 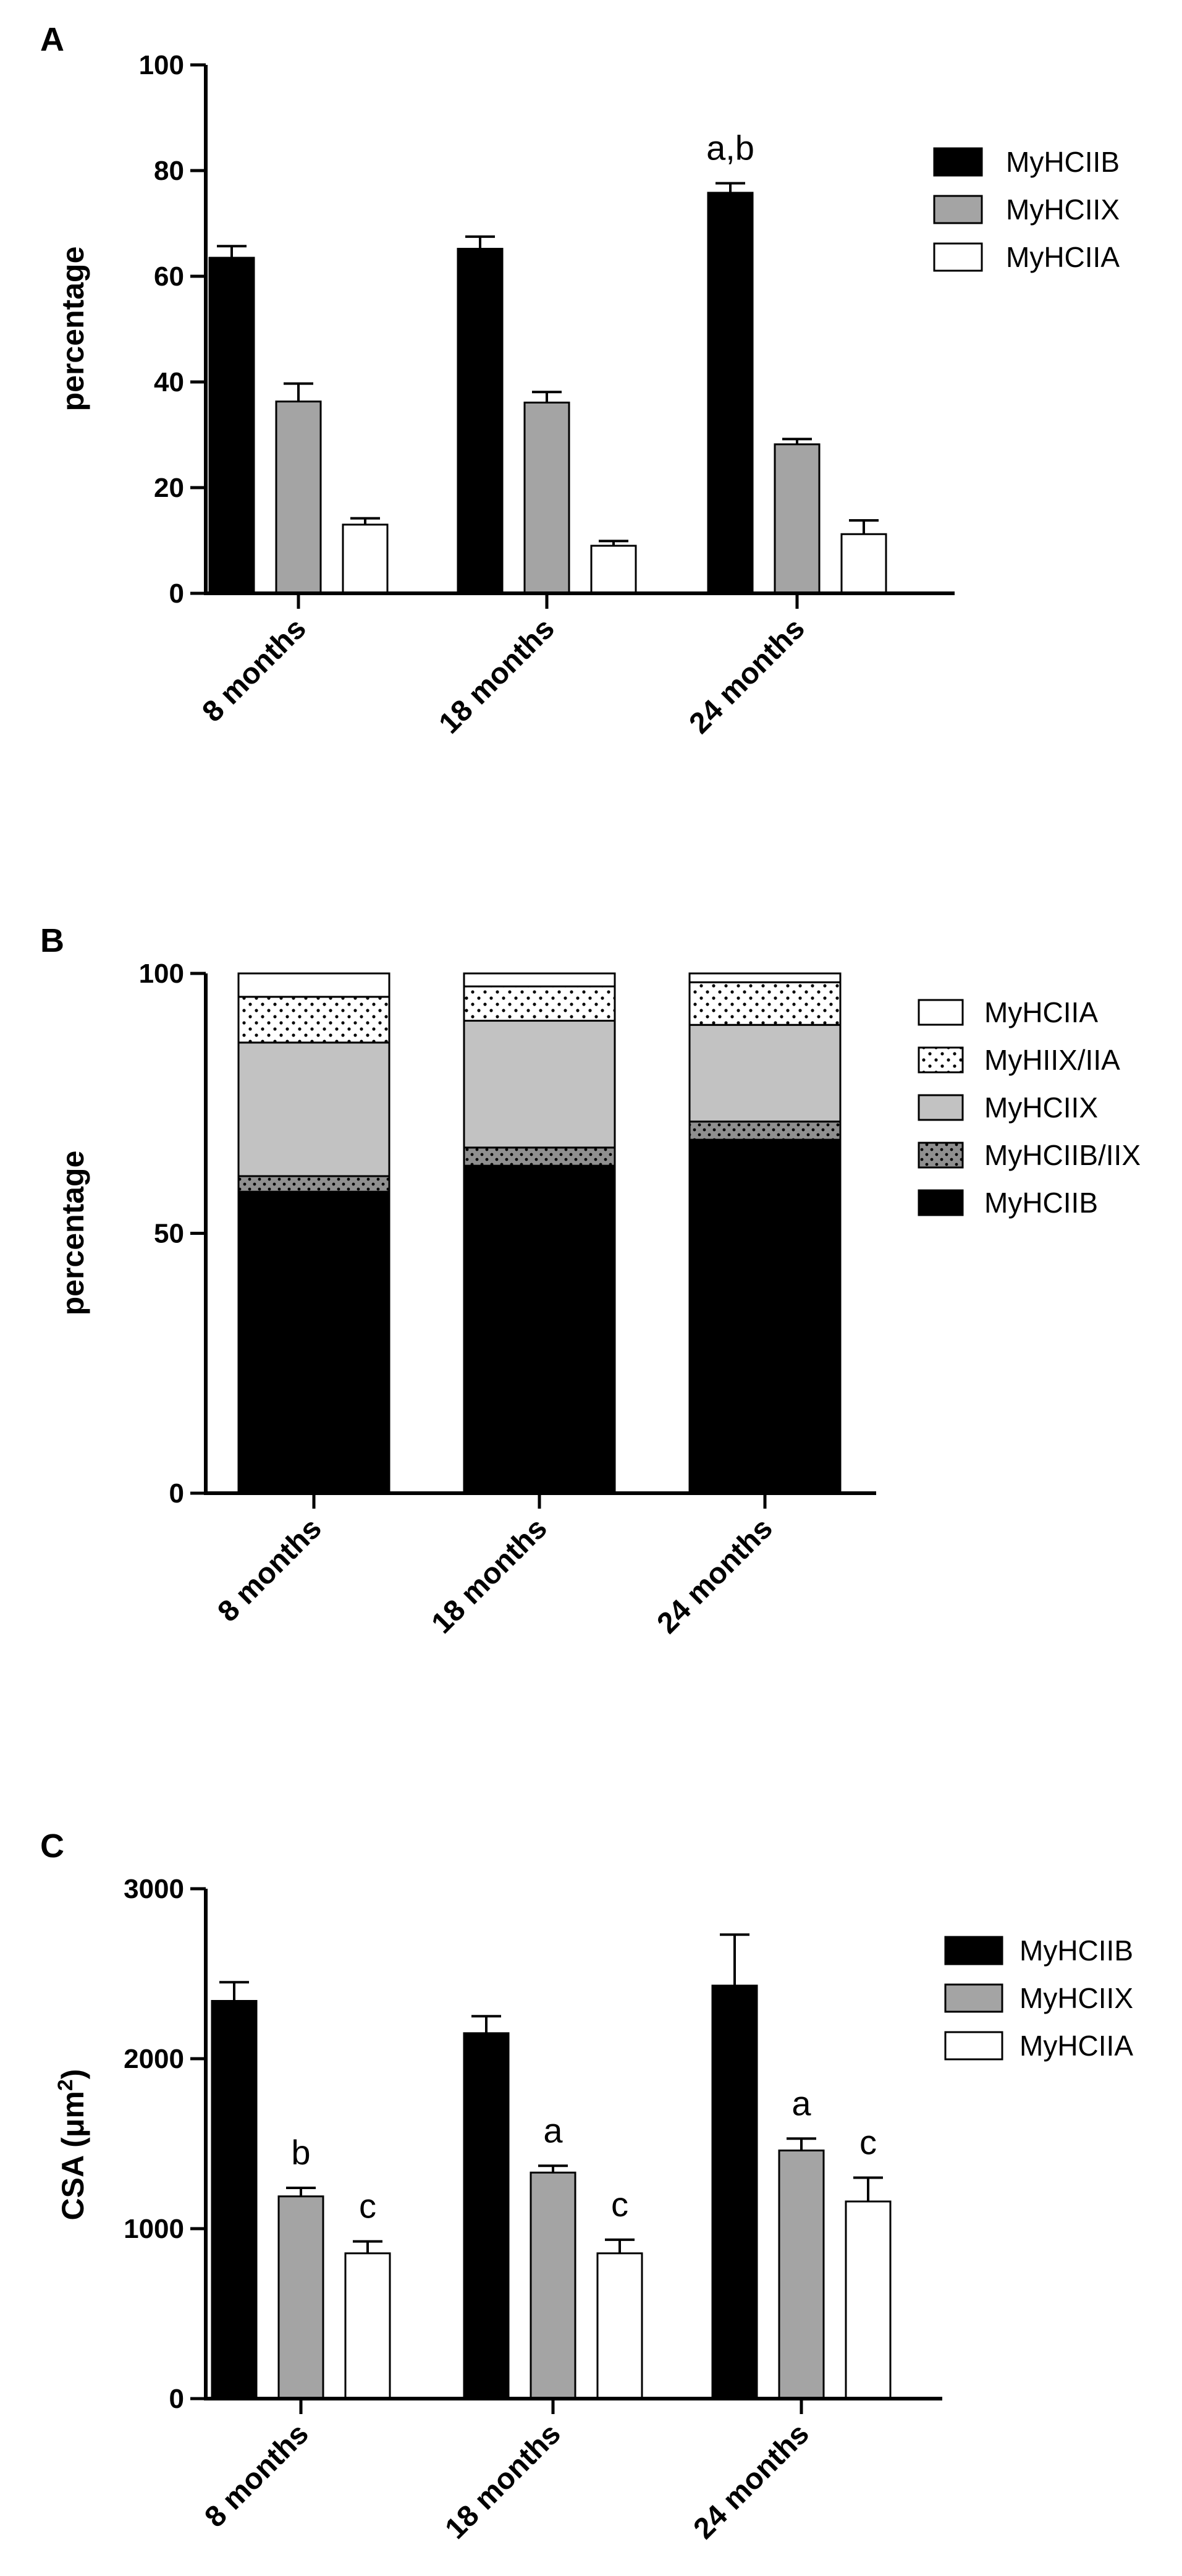 I want to click on y-axis-title: CSA (μm2), so click(x=72, y=2145).